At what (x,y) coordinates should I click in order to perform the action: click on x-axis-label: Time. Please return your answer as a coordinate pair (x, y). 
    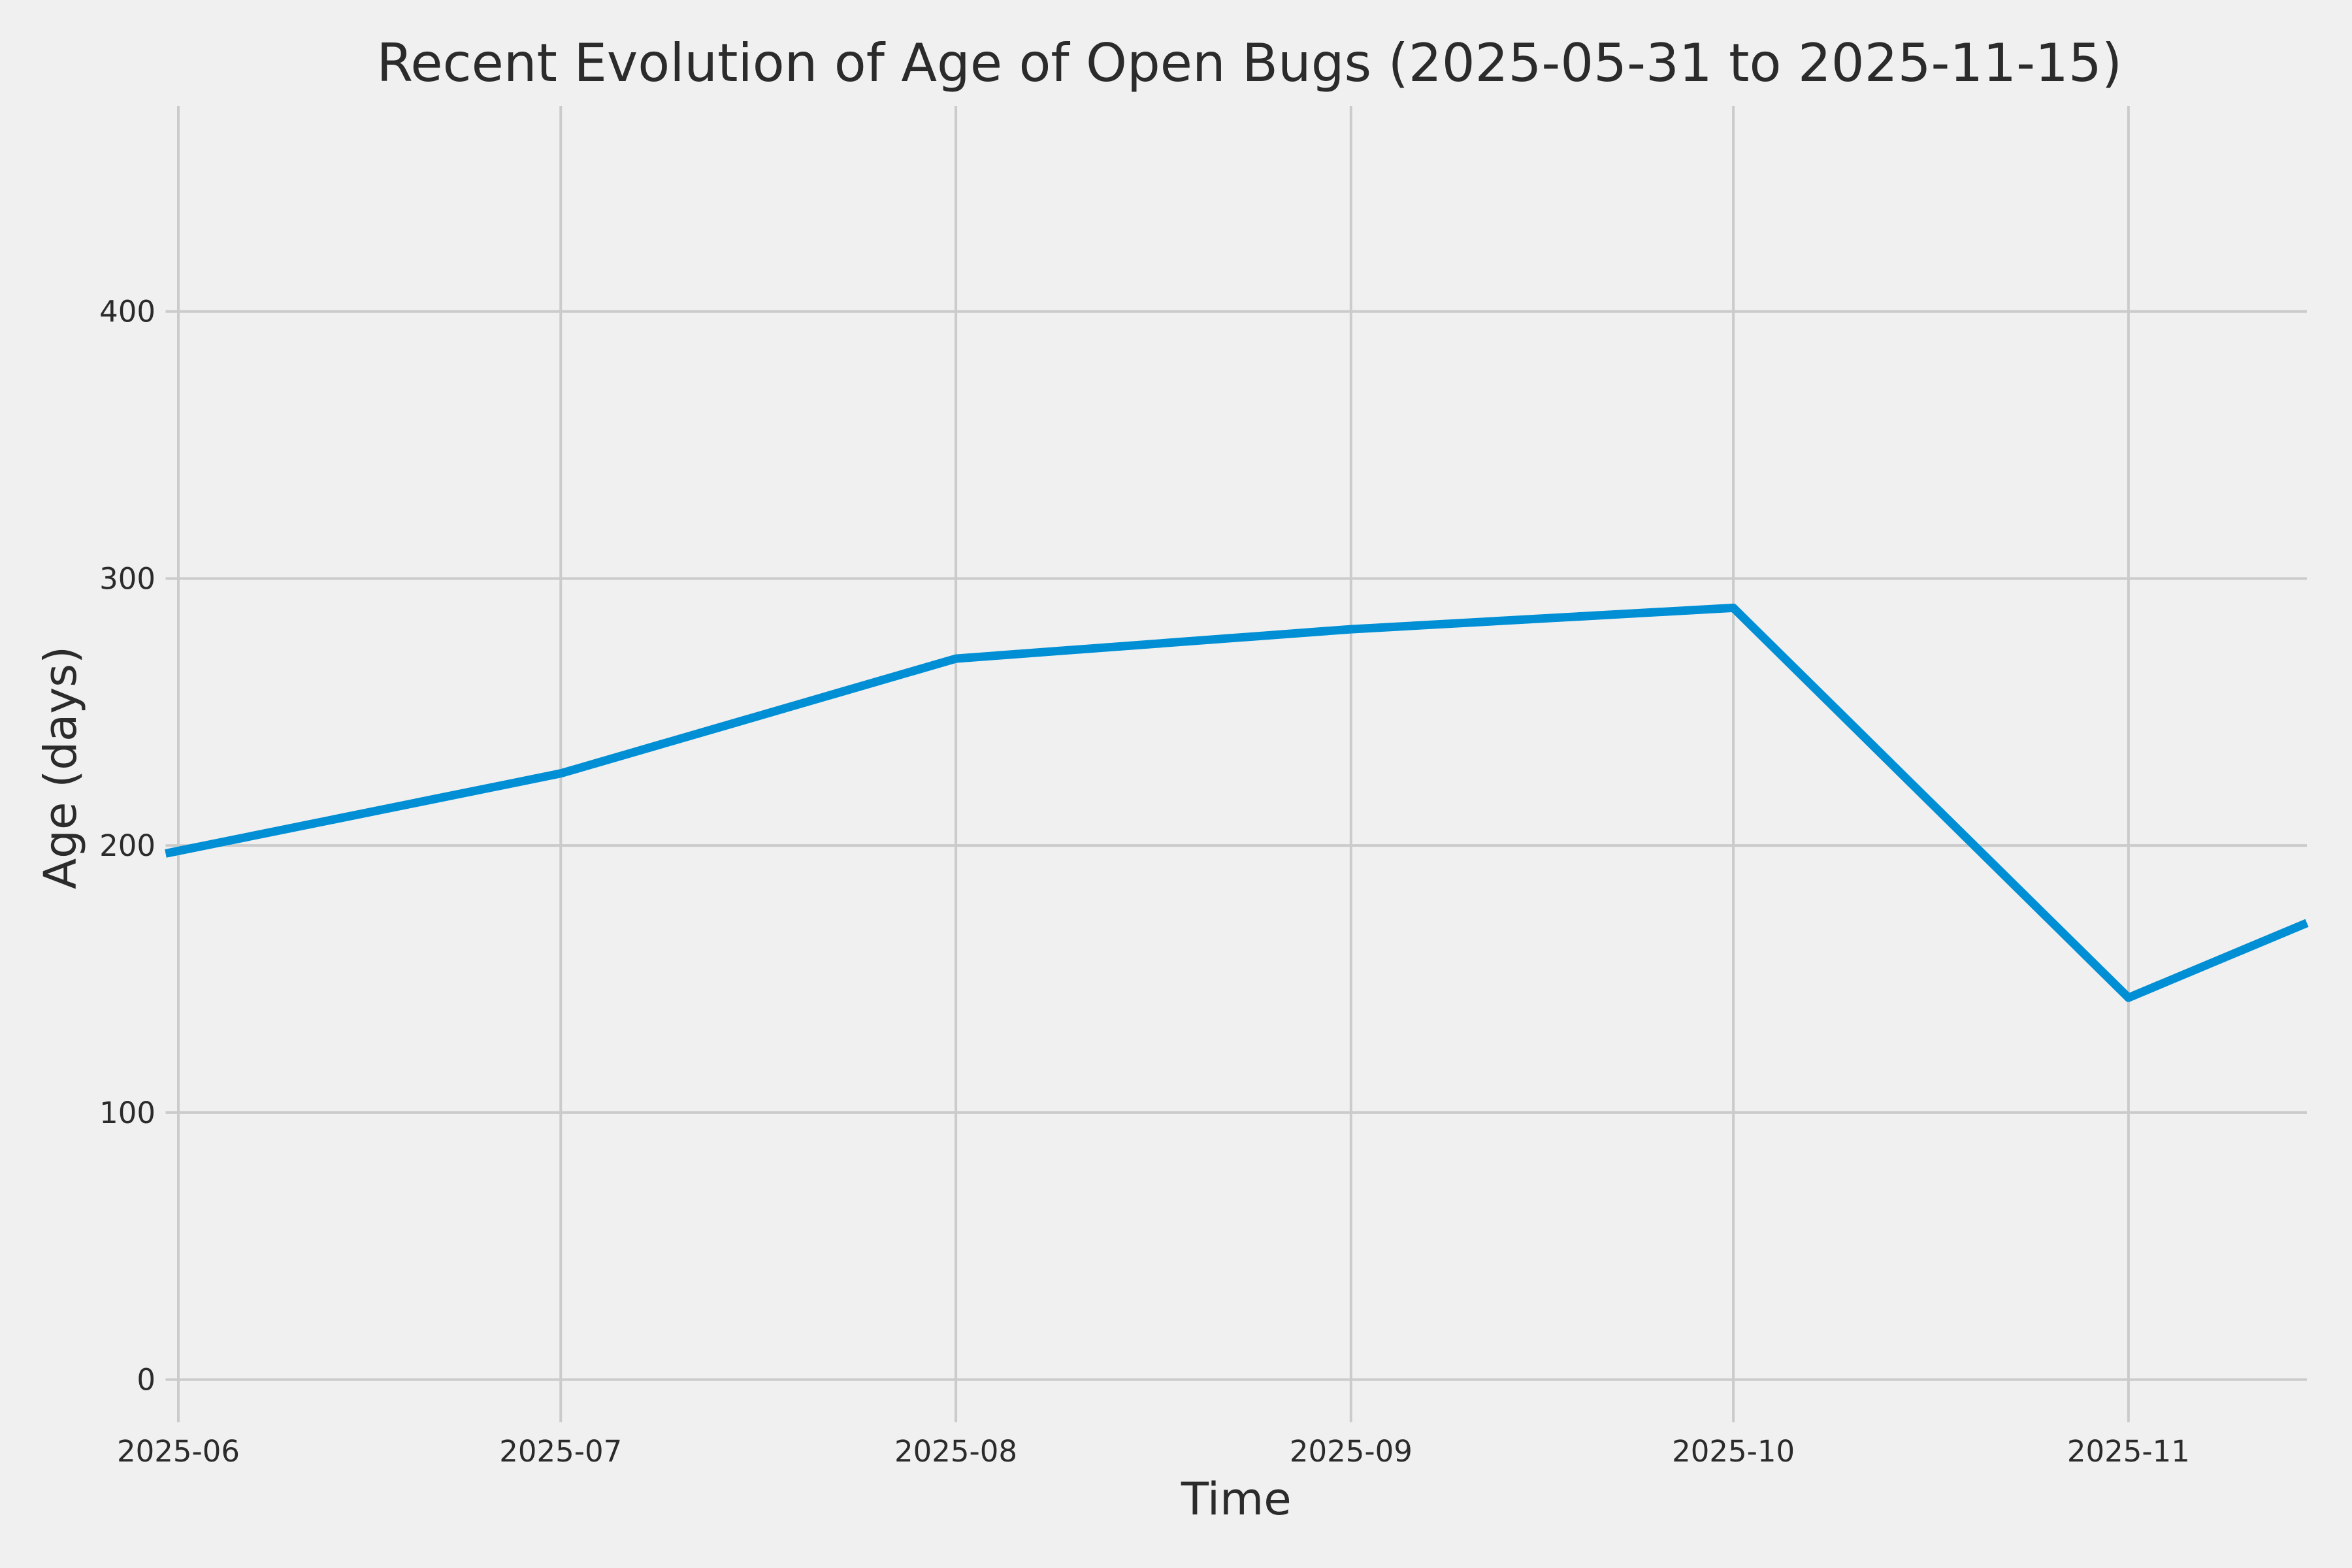
    Looking at the image, I should click on (1236, 1499).